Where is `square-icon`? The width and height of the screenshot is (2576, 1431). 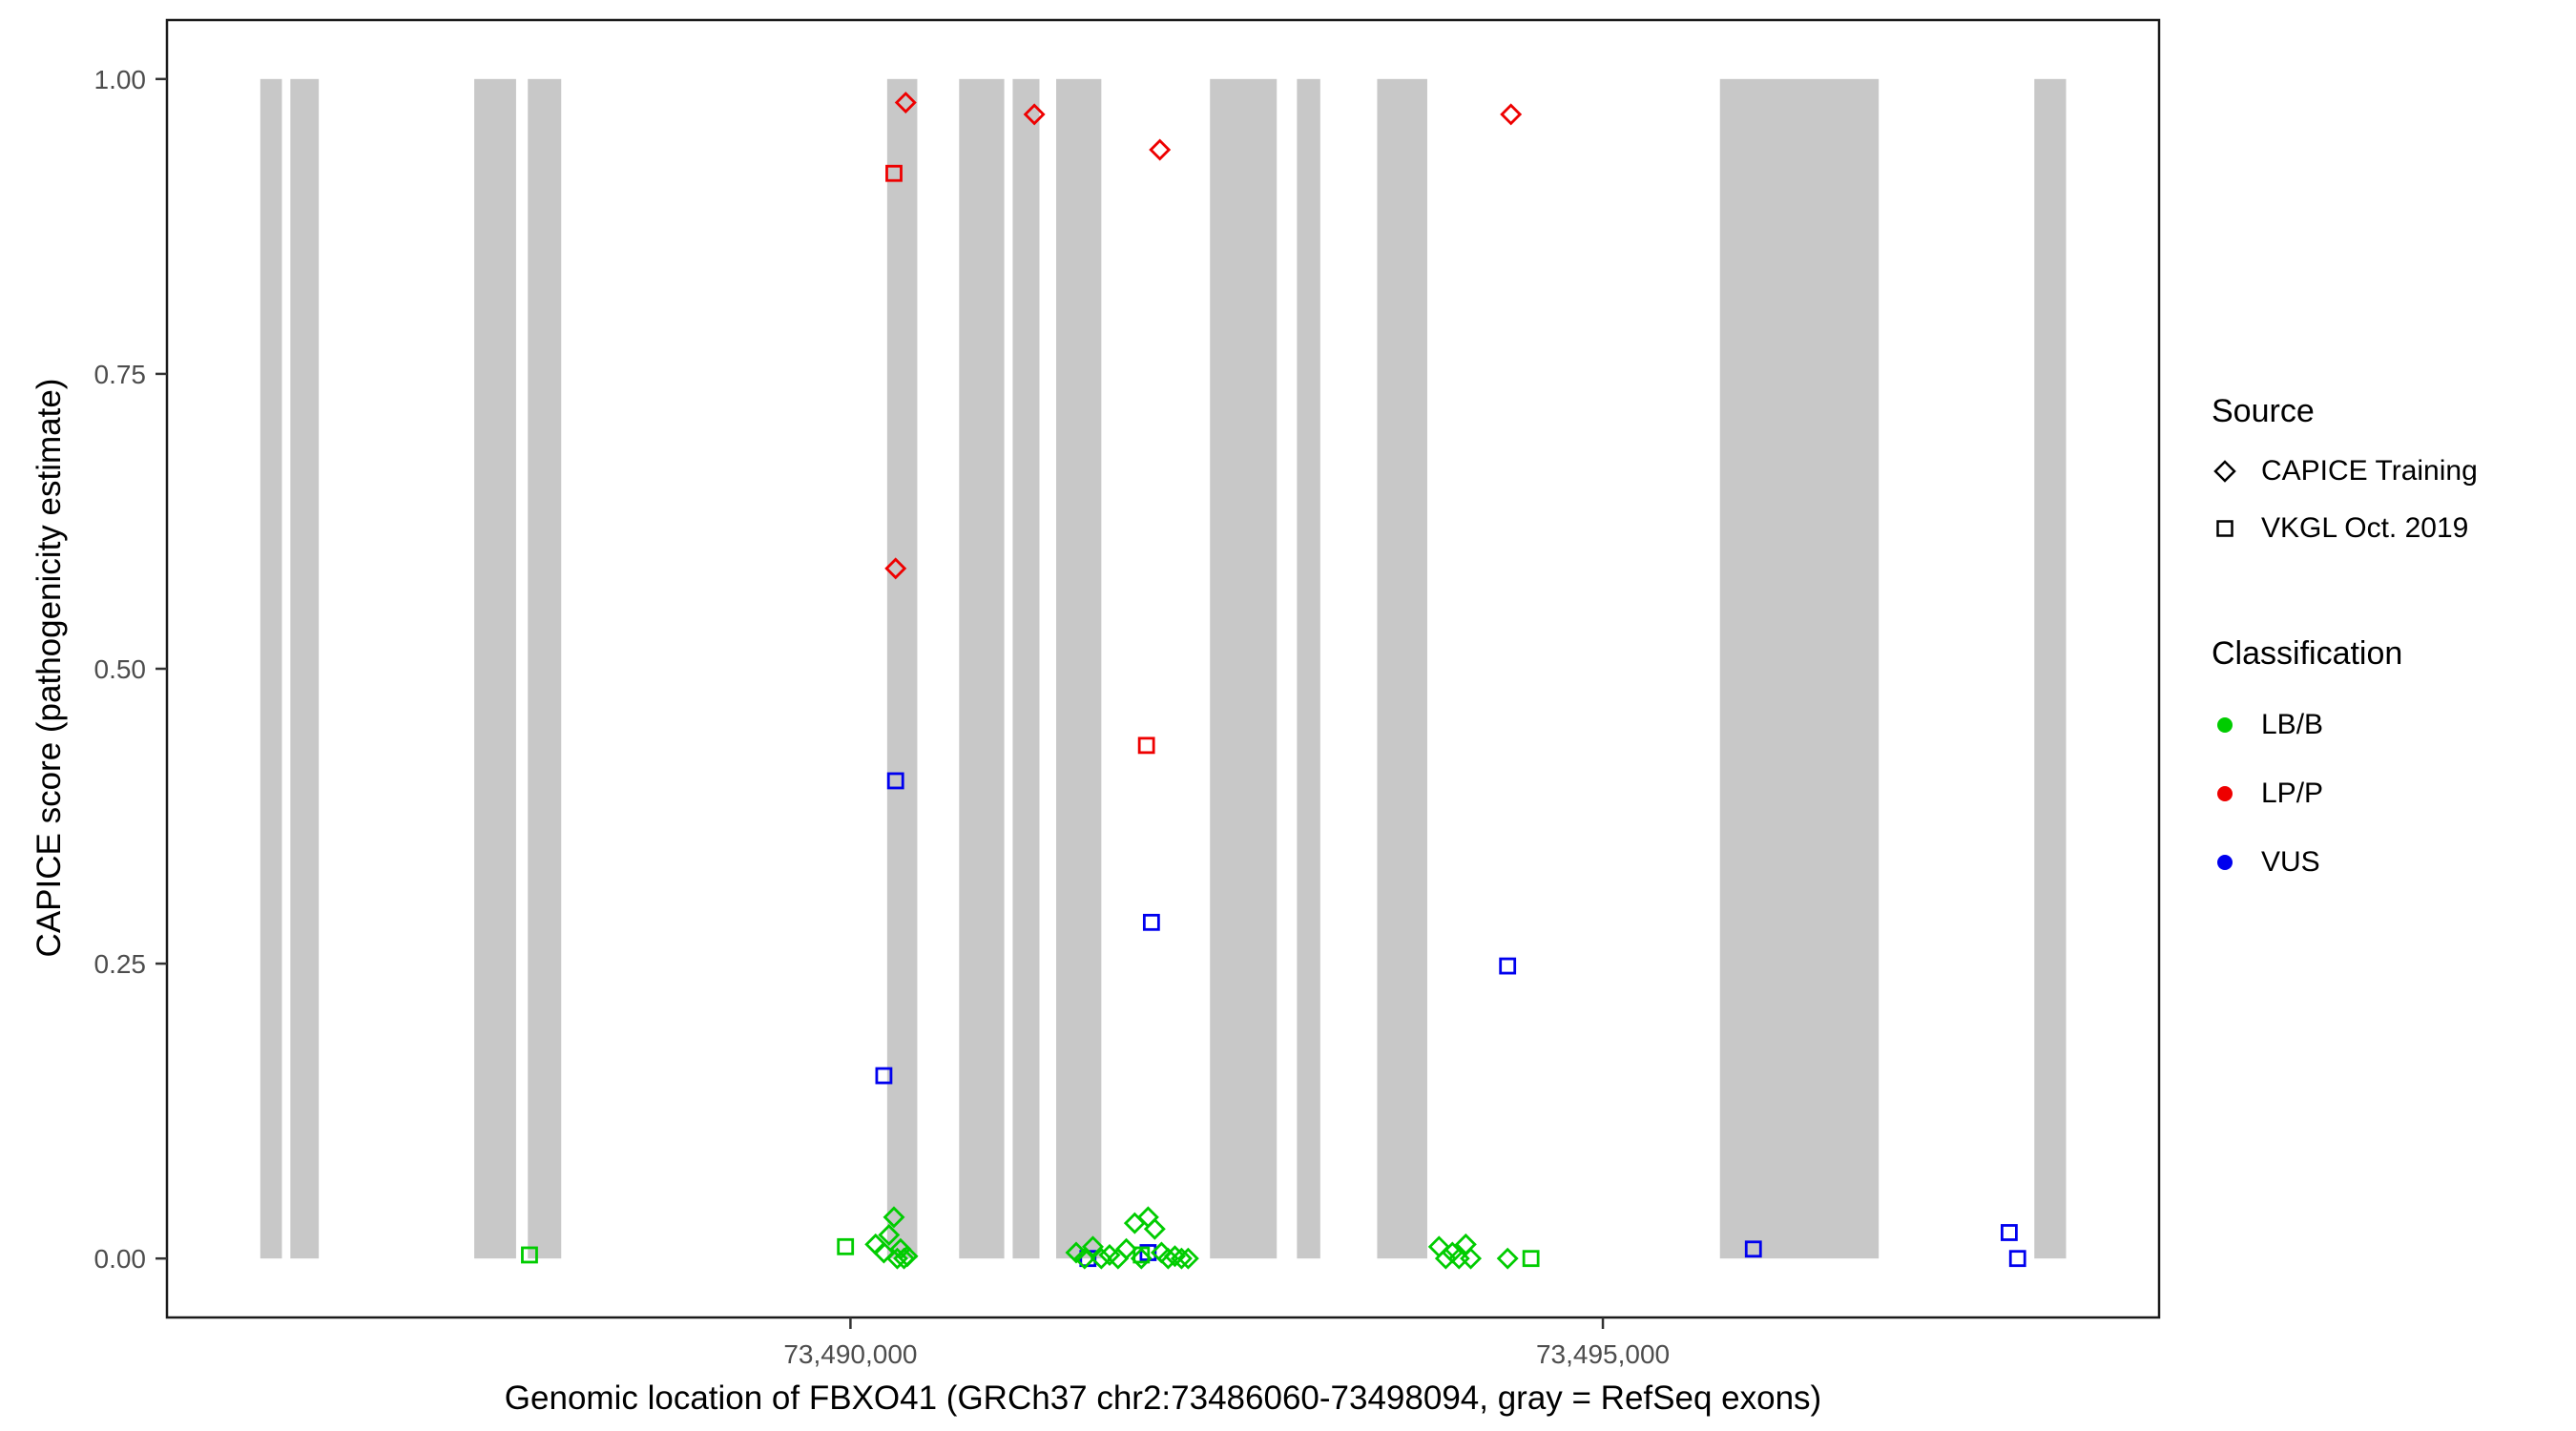
square-icon is located at coordinates (2224, 528).